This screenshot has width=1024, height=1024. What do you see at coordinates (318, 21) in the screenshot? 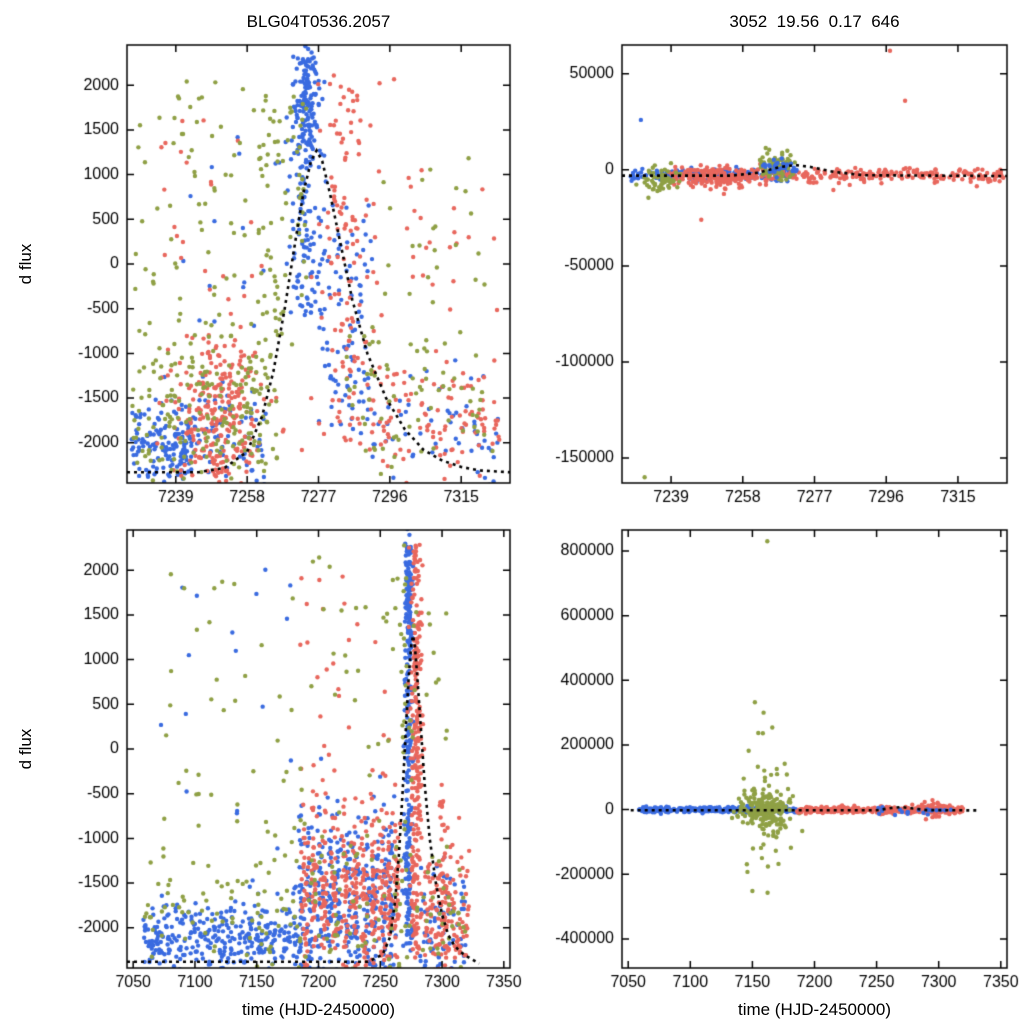
I see `panel-title-left: BLG04T0536.2057` at bounding box center [318, 21].